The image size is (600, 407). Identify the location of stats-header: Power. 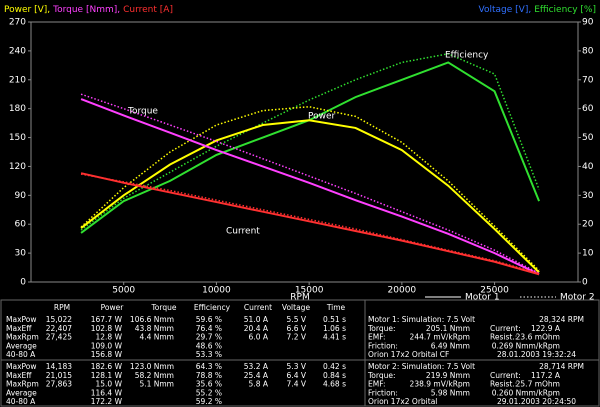
(113, 307).